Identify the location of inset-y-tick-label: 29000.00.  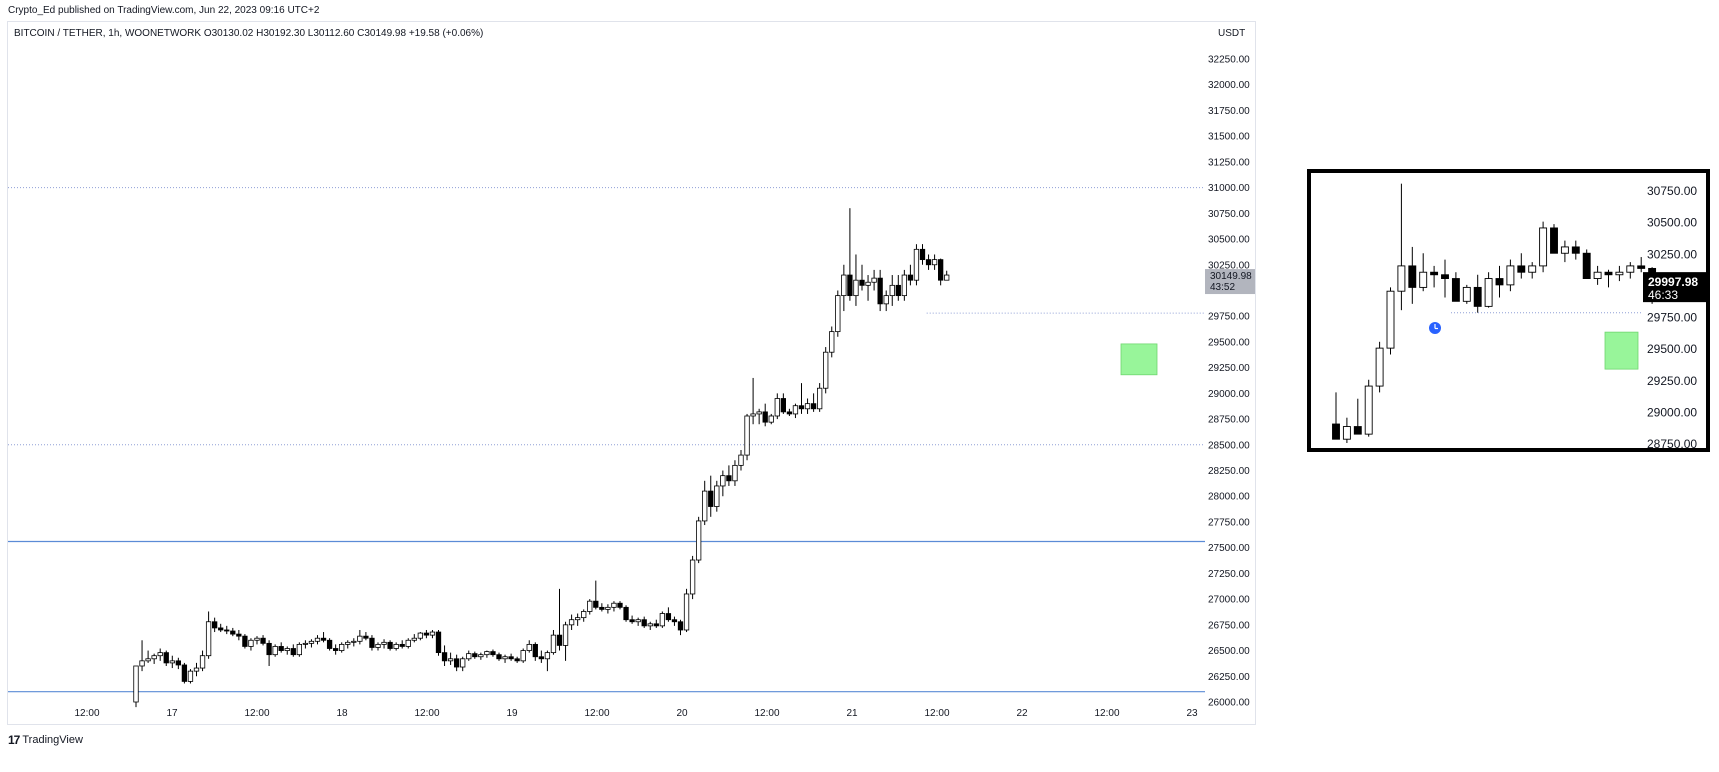
(1672, 412).